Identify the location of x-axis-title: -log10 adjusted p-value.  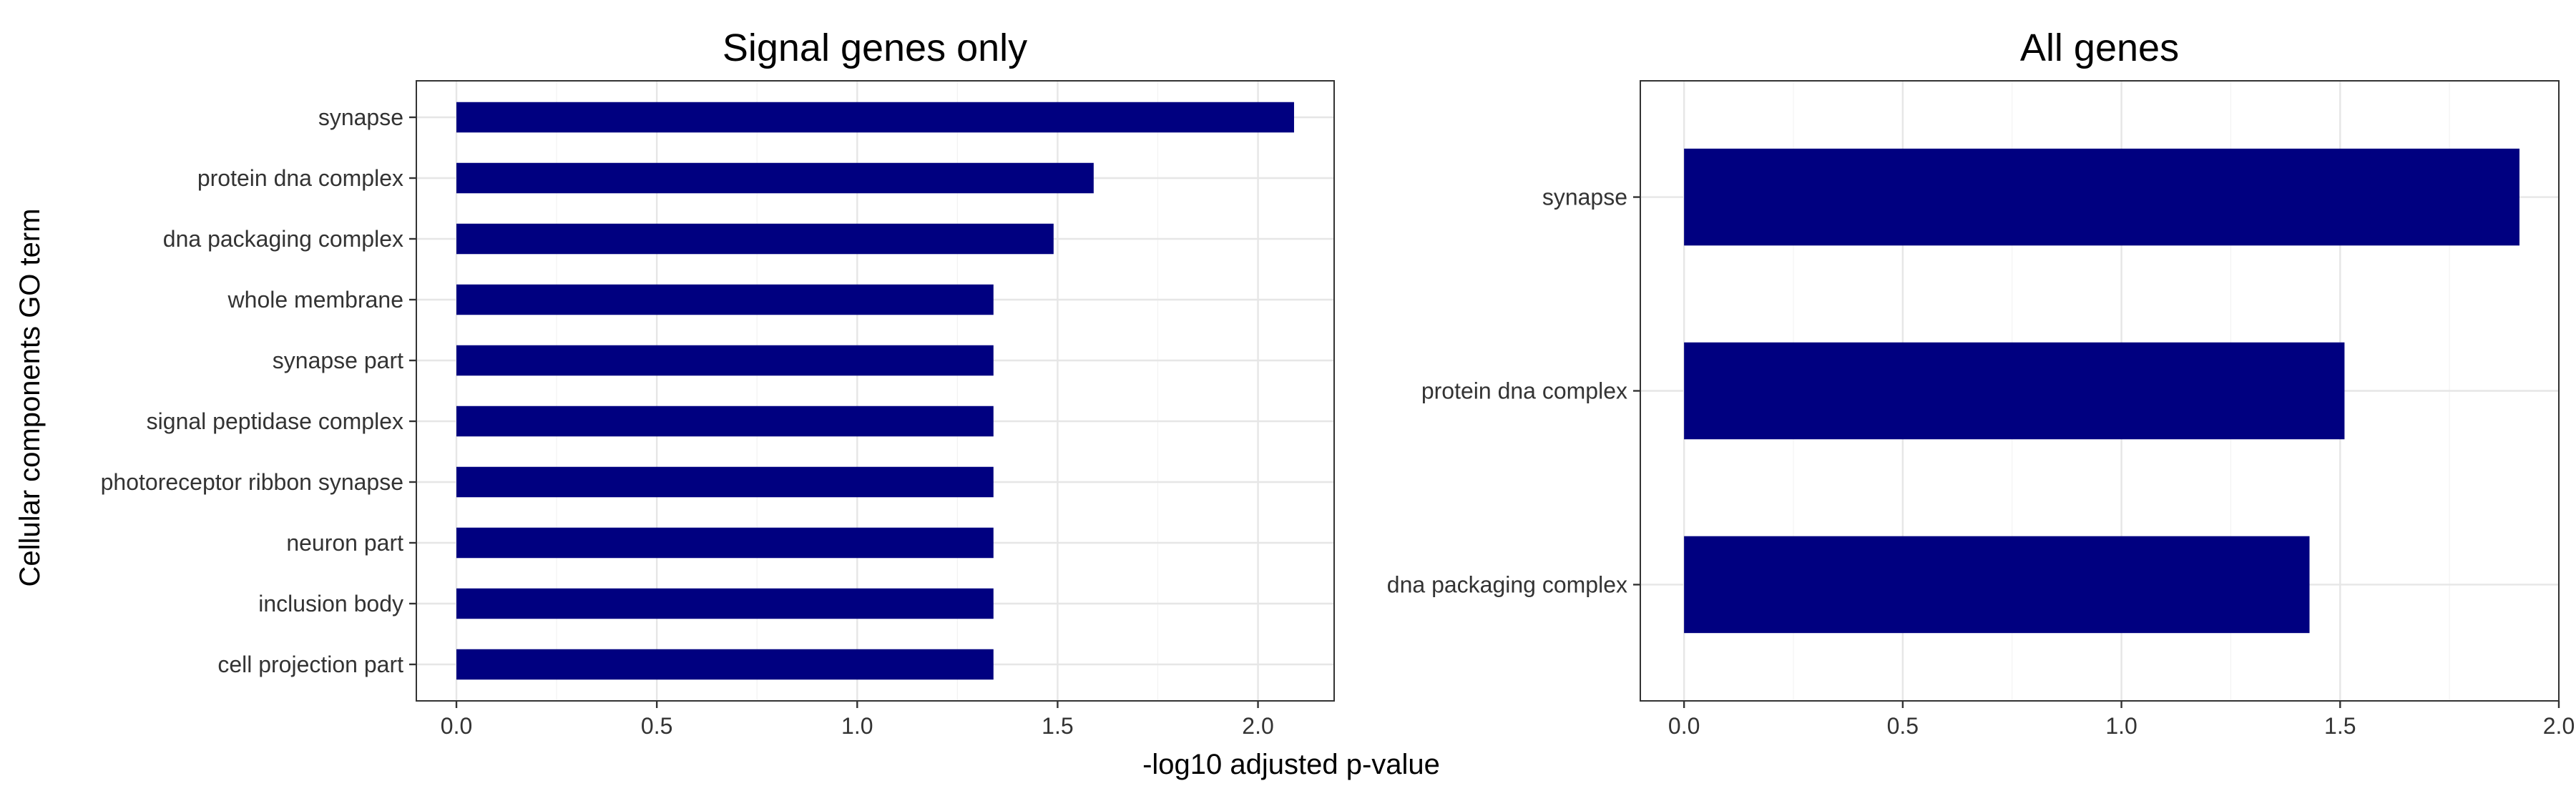
(1291, 764).